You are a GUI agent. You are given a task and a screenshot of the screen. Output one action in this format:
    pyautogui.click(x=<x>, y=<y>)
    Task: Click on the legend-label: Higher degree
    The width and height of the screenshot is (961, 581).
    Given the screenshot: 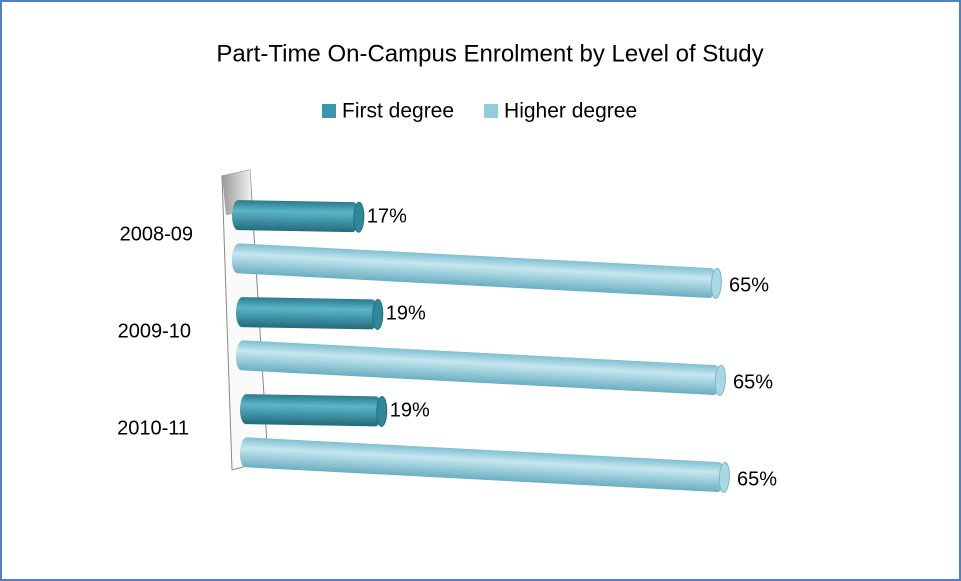 What is the action you would take?
    pyautogui.click(x=570, y=111)
    